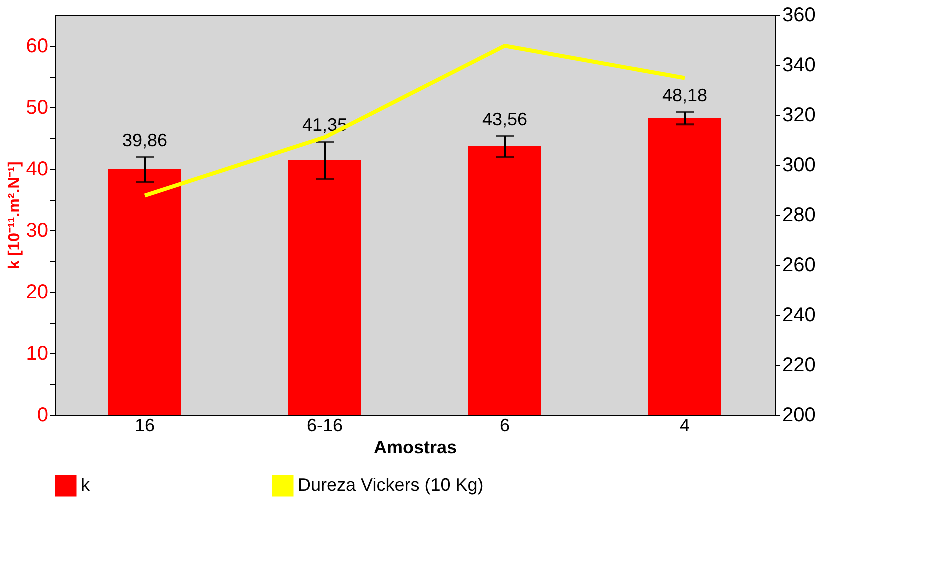 This screenshot has width=944, height=575. I want to click on y2-tick-label: 280, so click(799, 215).